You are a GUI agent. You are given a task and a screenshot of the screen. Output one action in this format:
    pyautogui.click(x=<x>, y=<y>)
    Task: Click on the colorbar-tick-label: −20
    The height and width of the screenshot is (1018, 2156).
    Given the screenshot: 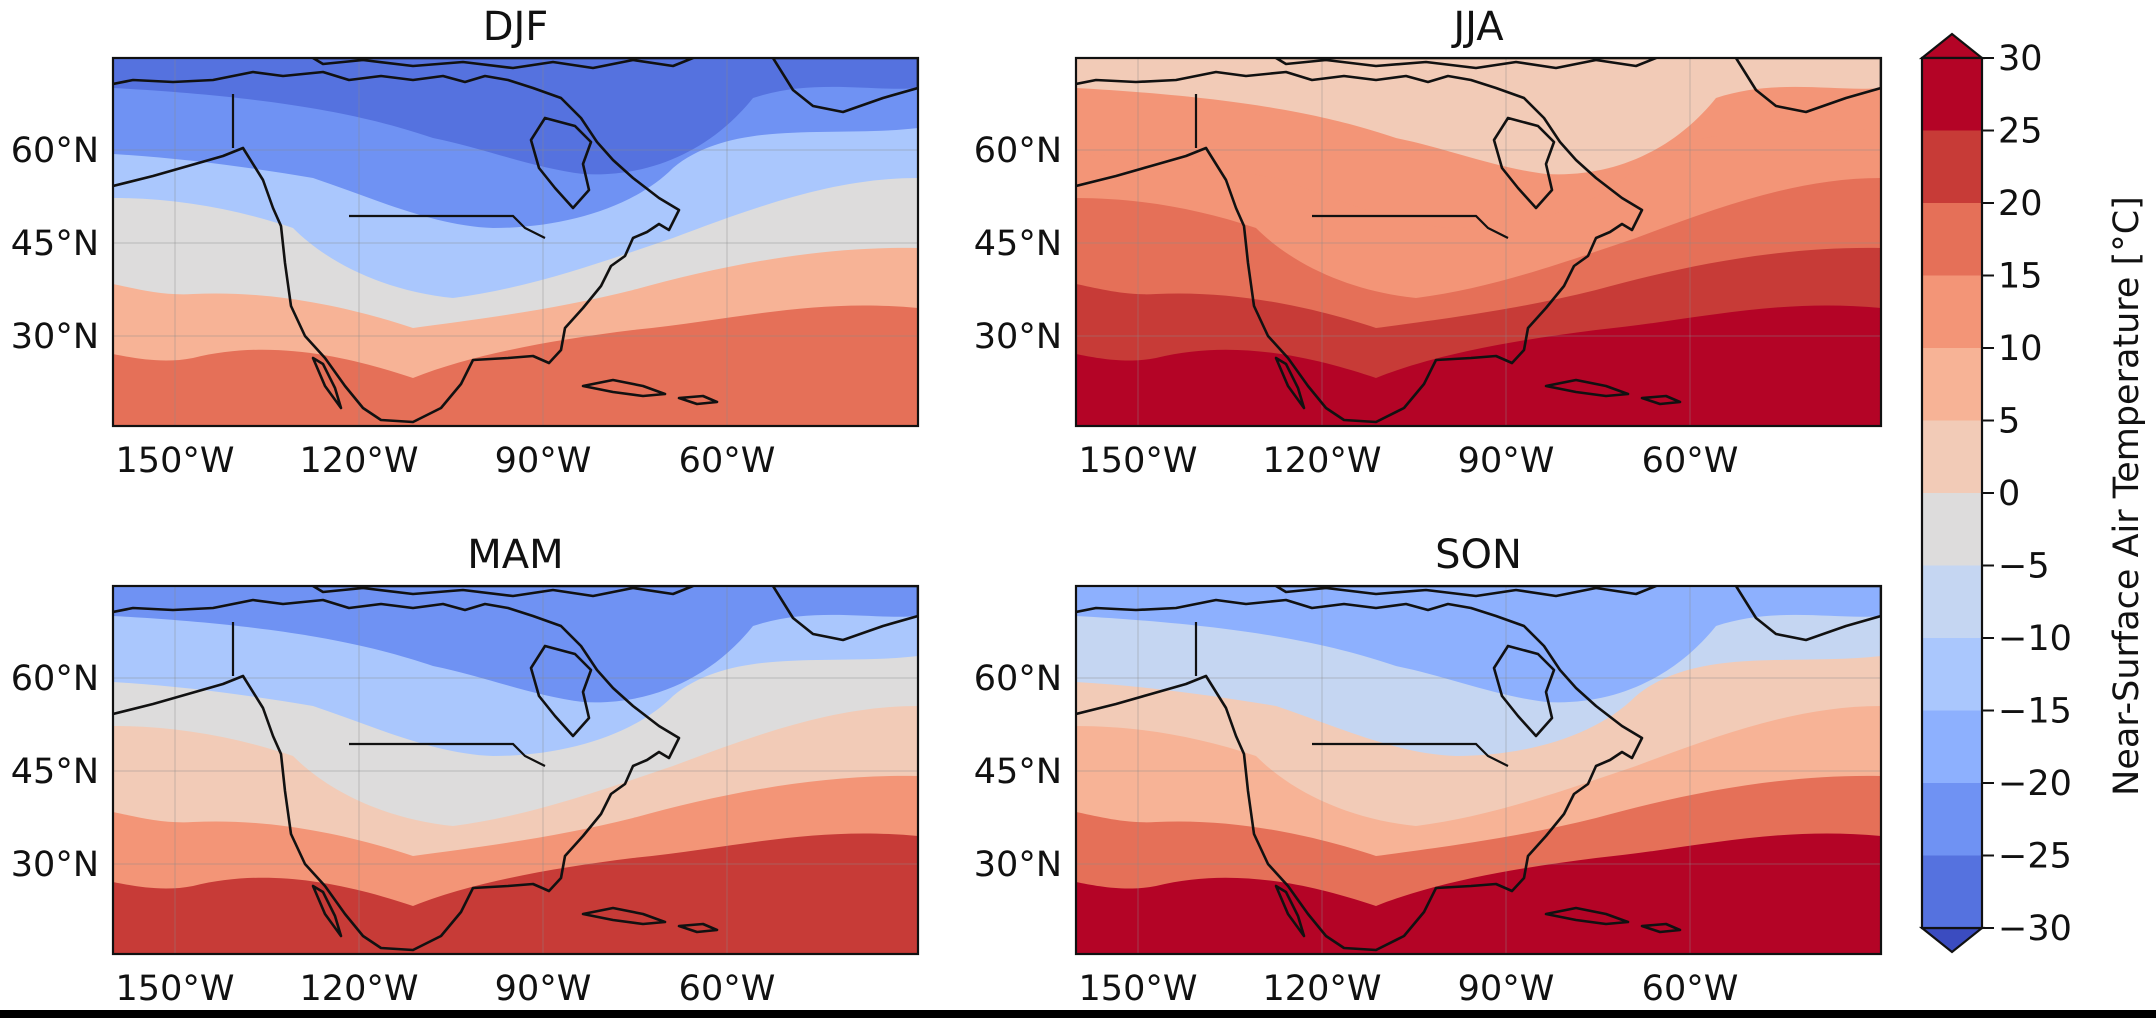 What is the action you would take?
    pyautogui.click(x=2035, y=784)
    